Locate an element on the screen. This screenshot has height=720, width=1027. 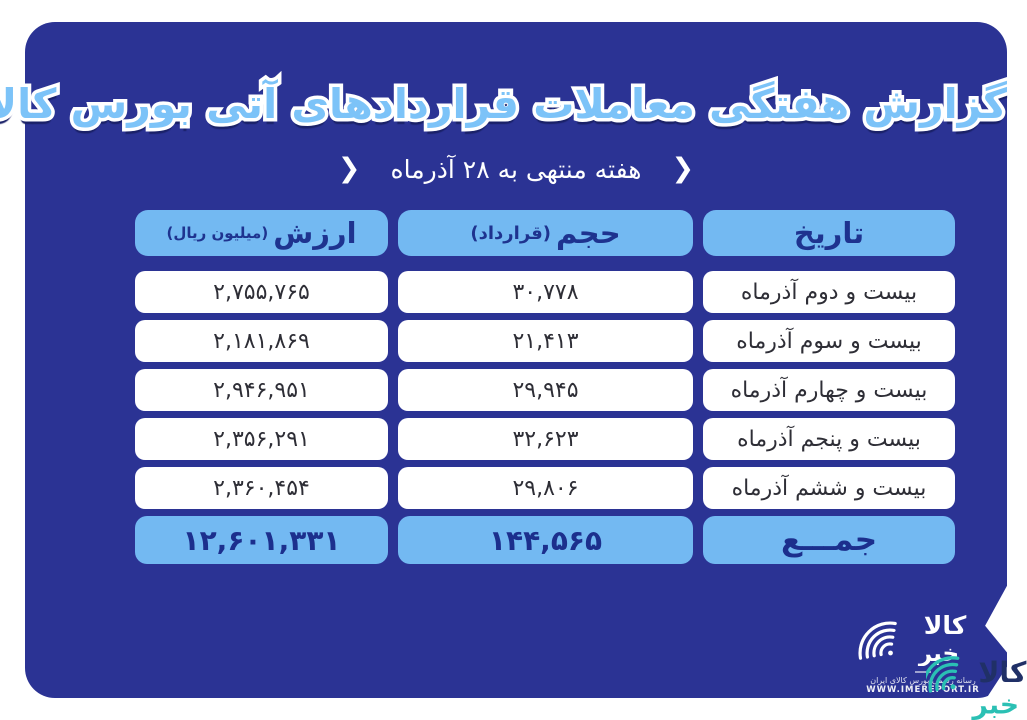
date-cell: بیست و سوم آذرماه is located at coordinates (829, 341).